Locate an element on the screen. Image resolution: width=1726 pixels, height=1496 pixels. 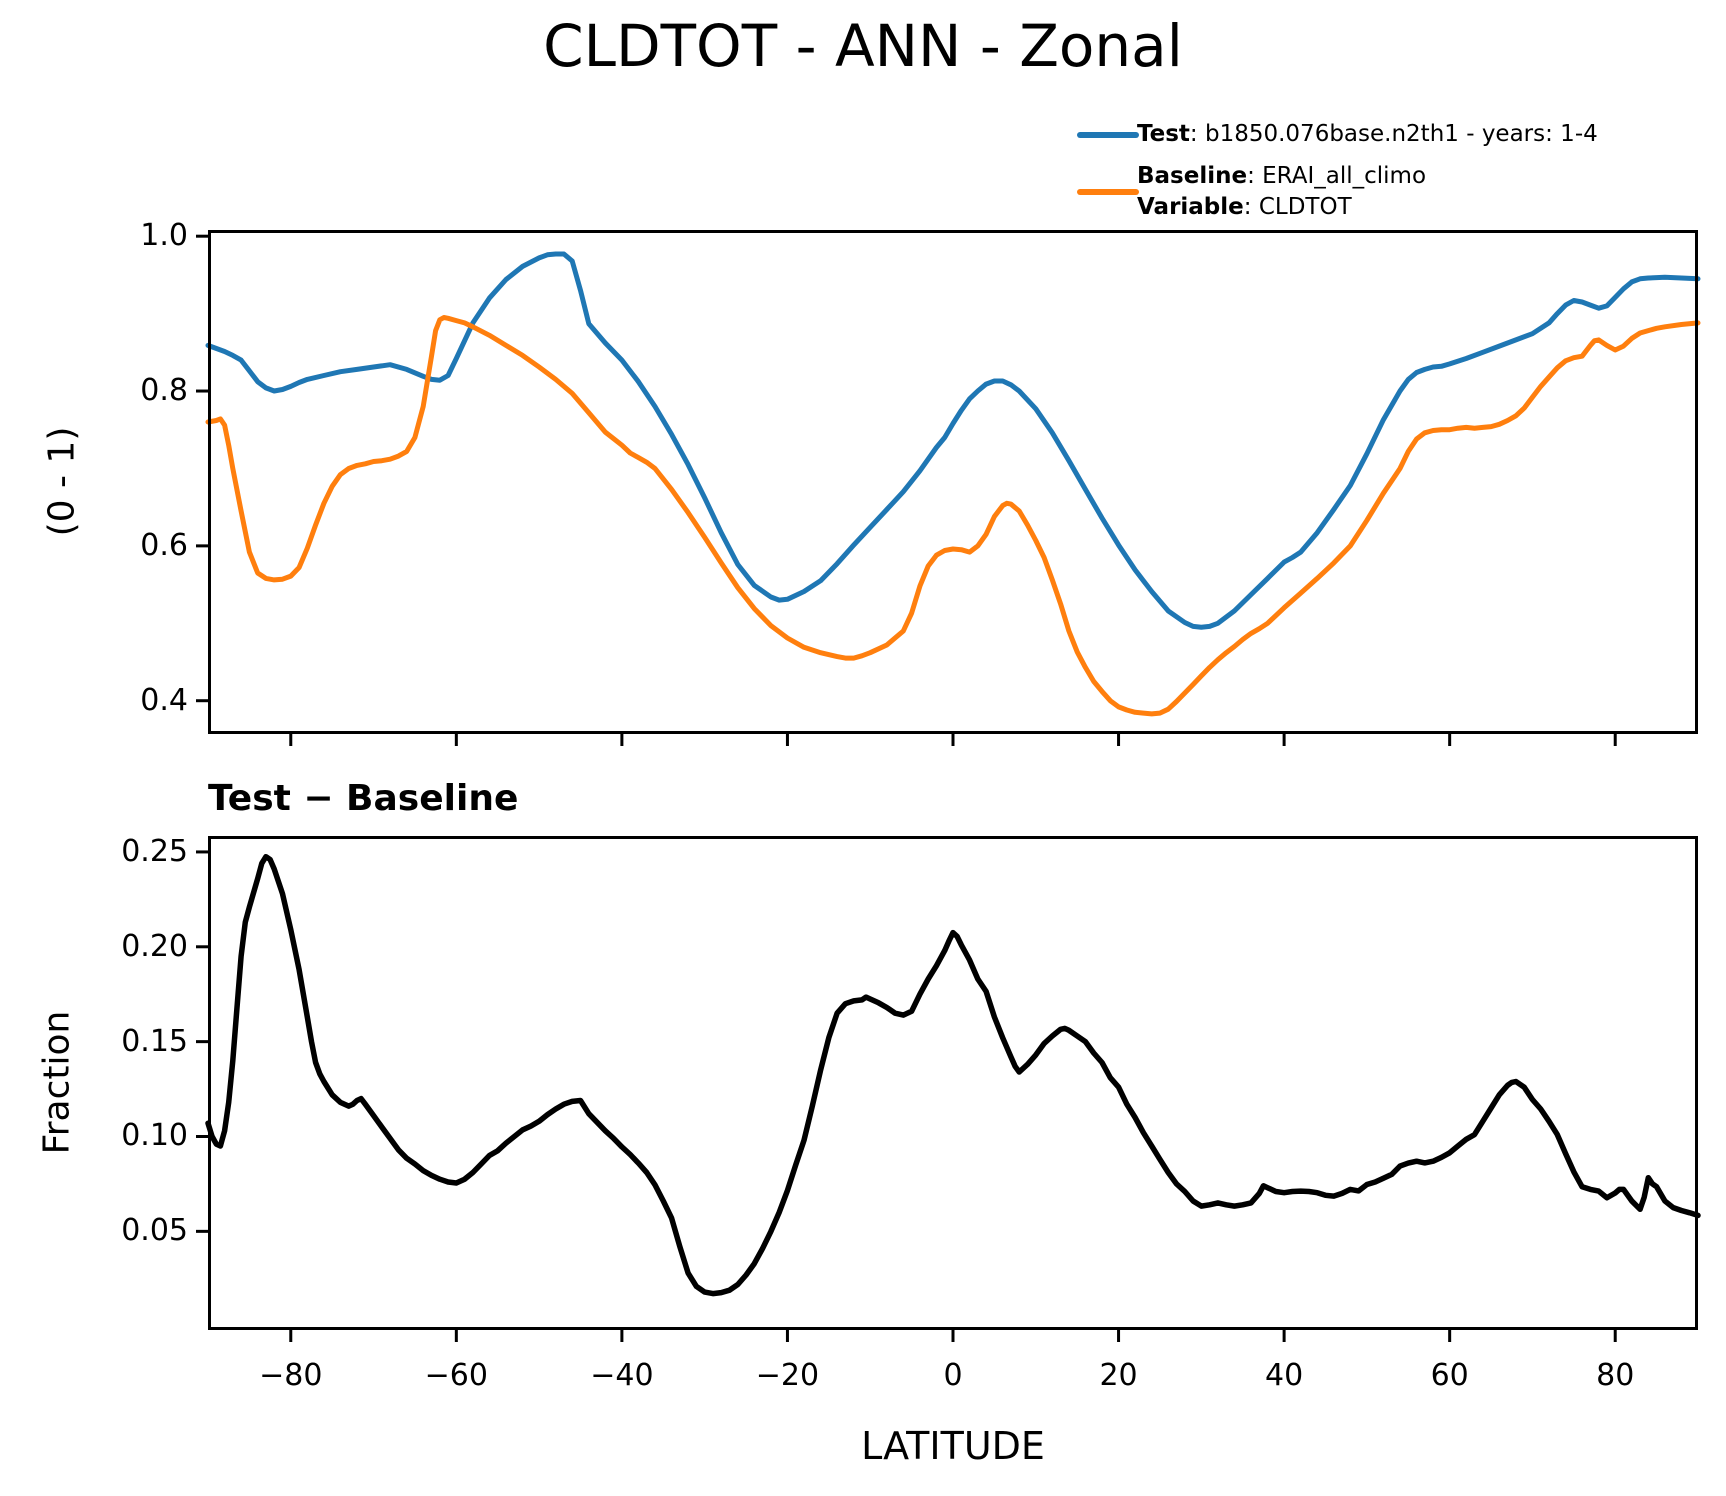
top-ytick-label: 1.0 is located at coordinates (164, 236).